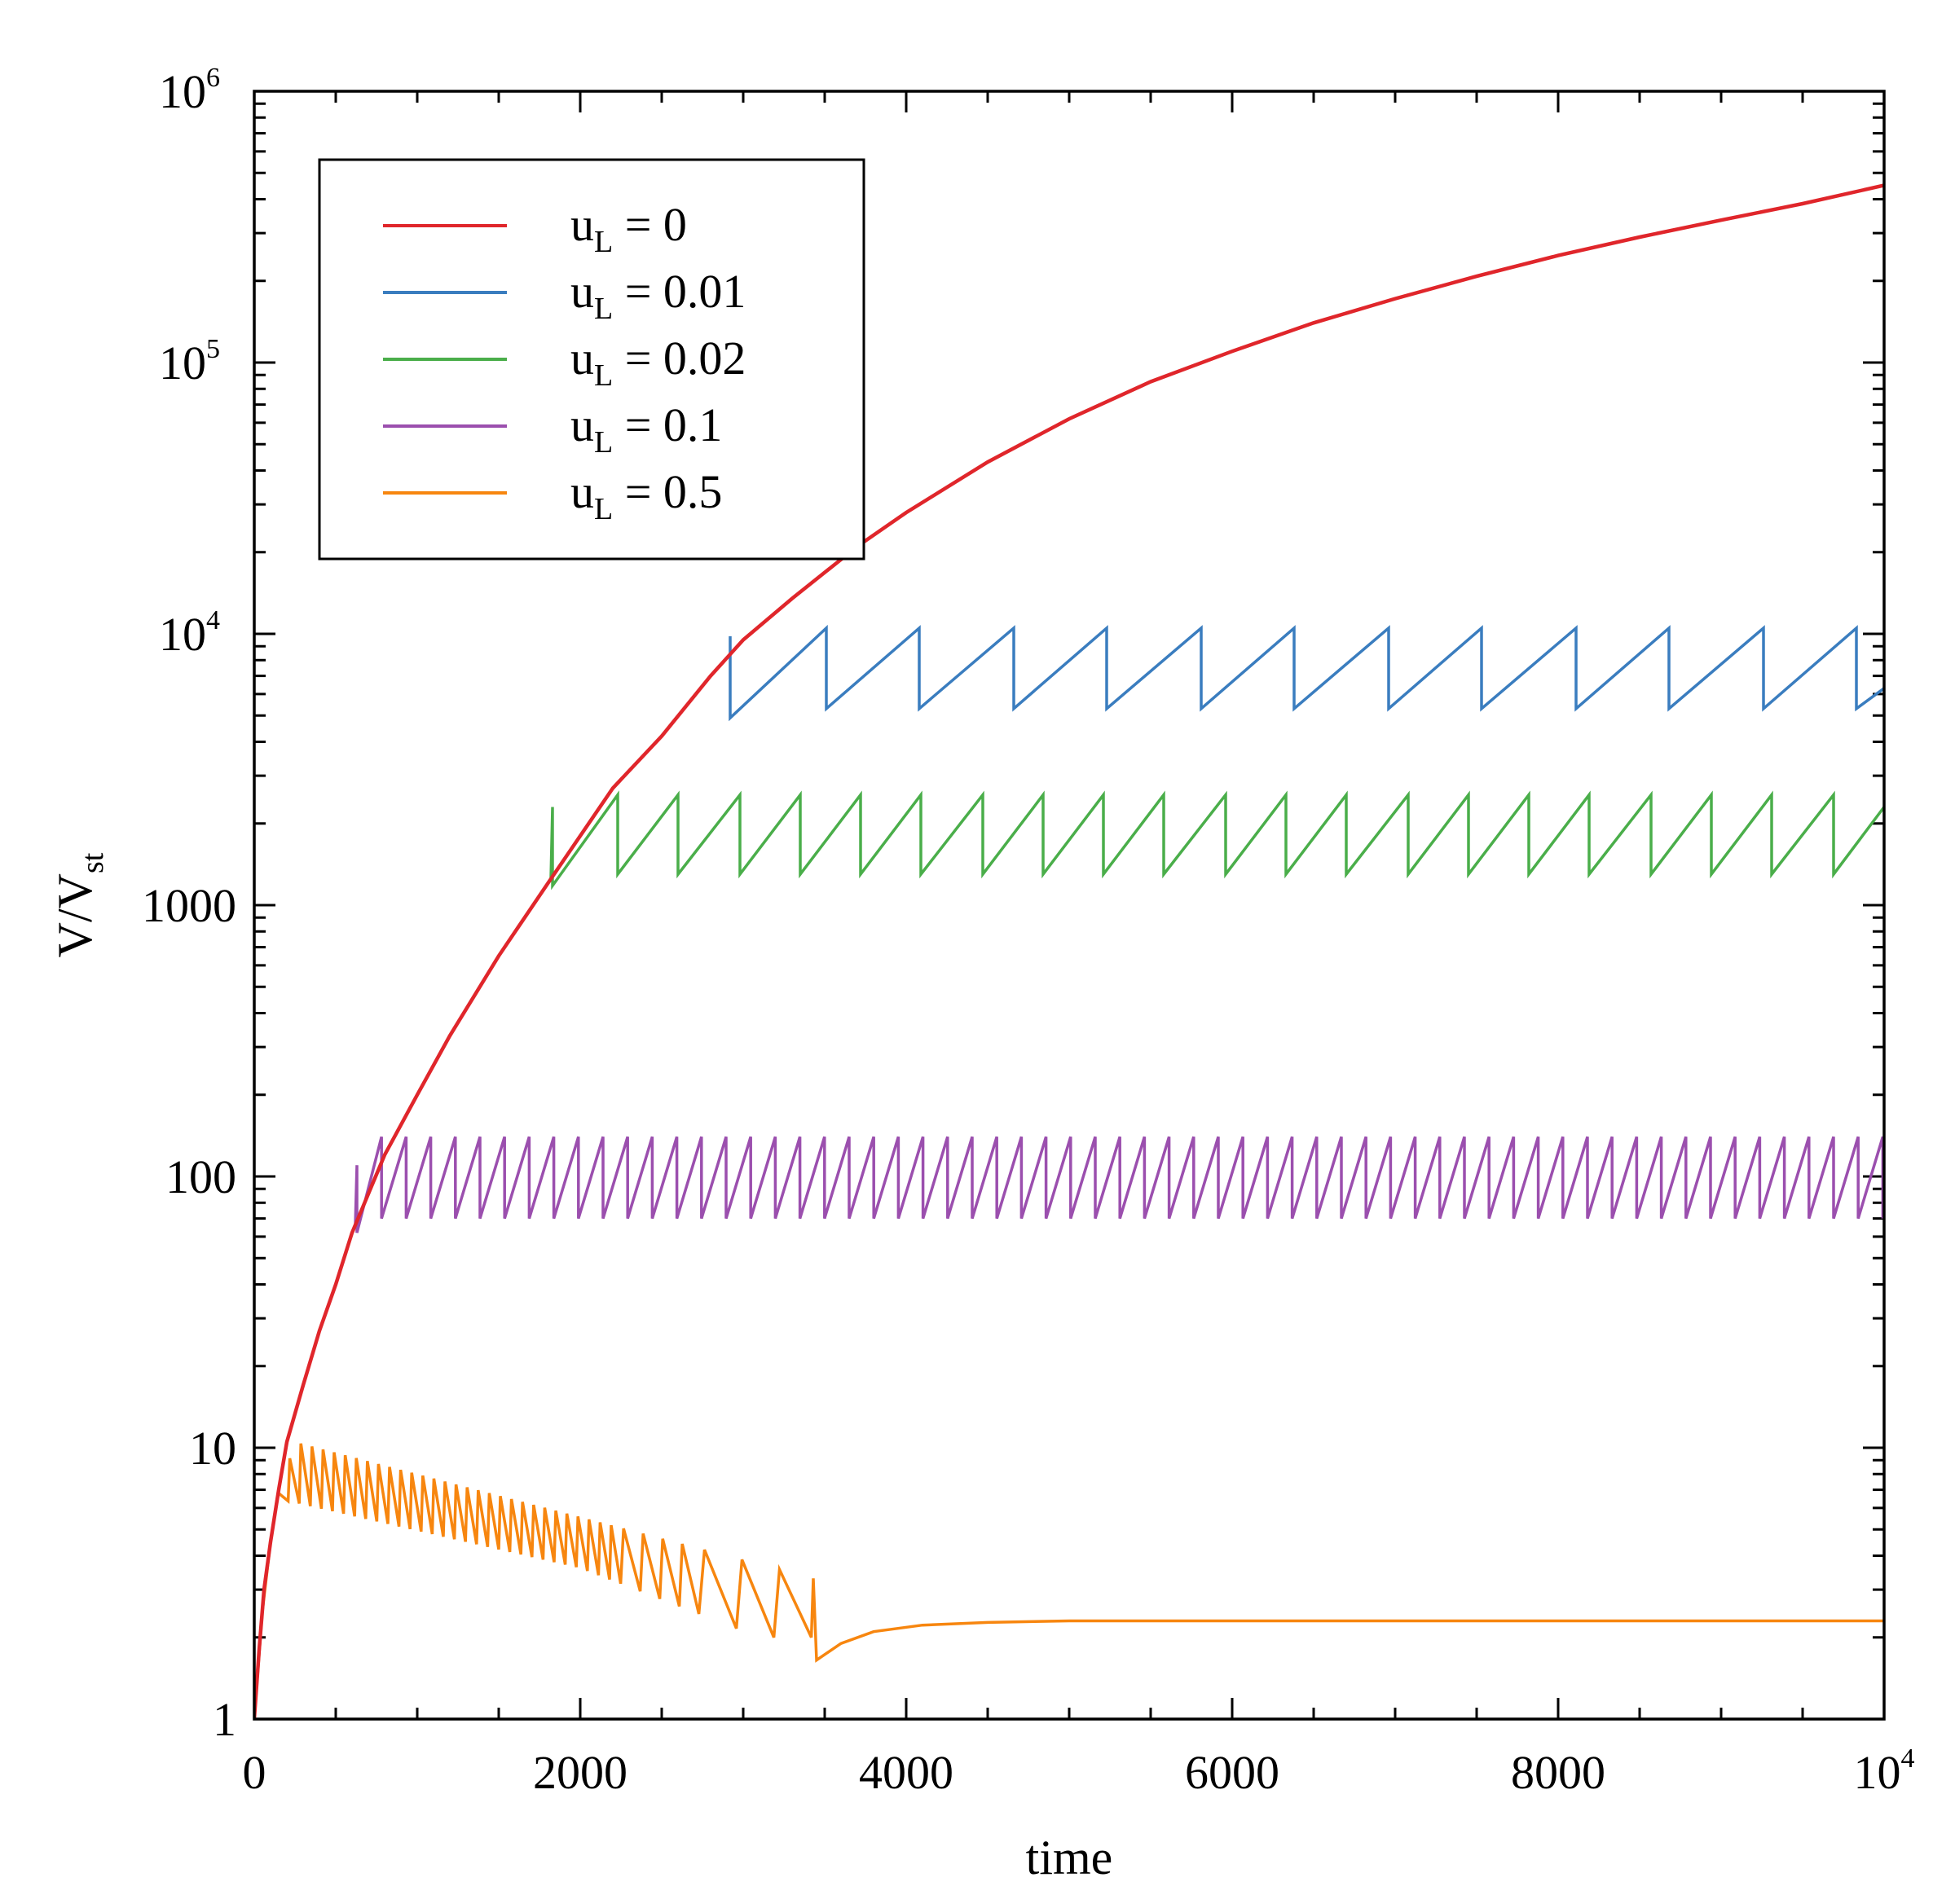  What do you see at coordinates (189, 633) in the screenshot?
I see `y-tick-label: 10⁴` at bounding box center [189, 633].